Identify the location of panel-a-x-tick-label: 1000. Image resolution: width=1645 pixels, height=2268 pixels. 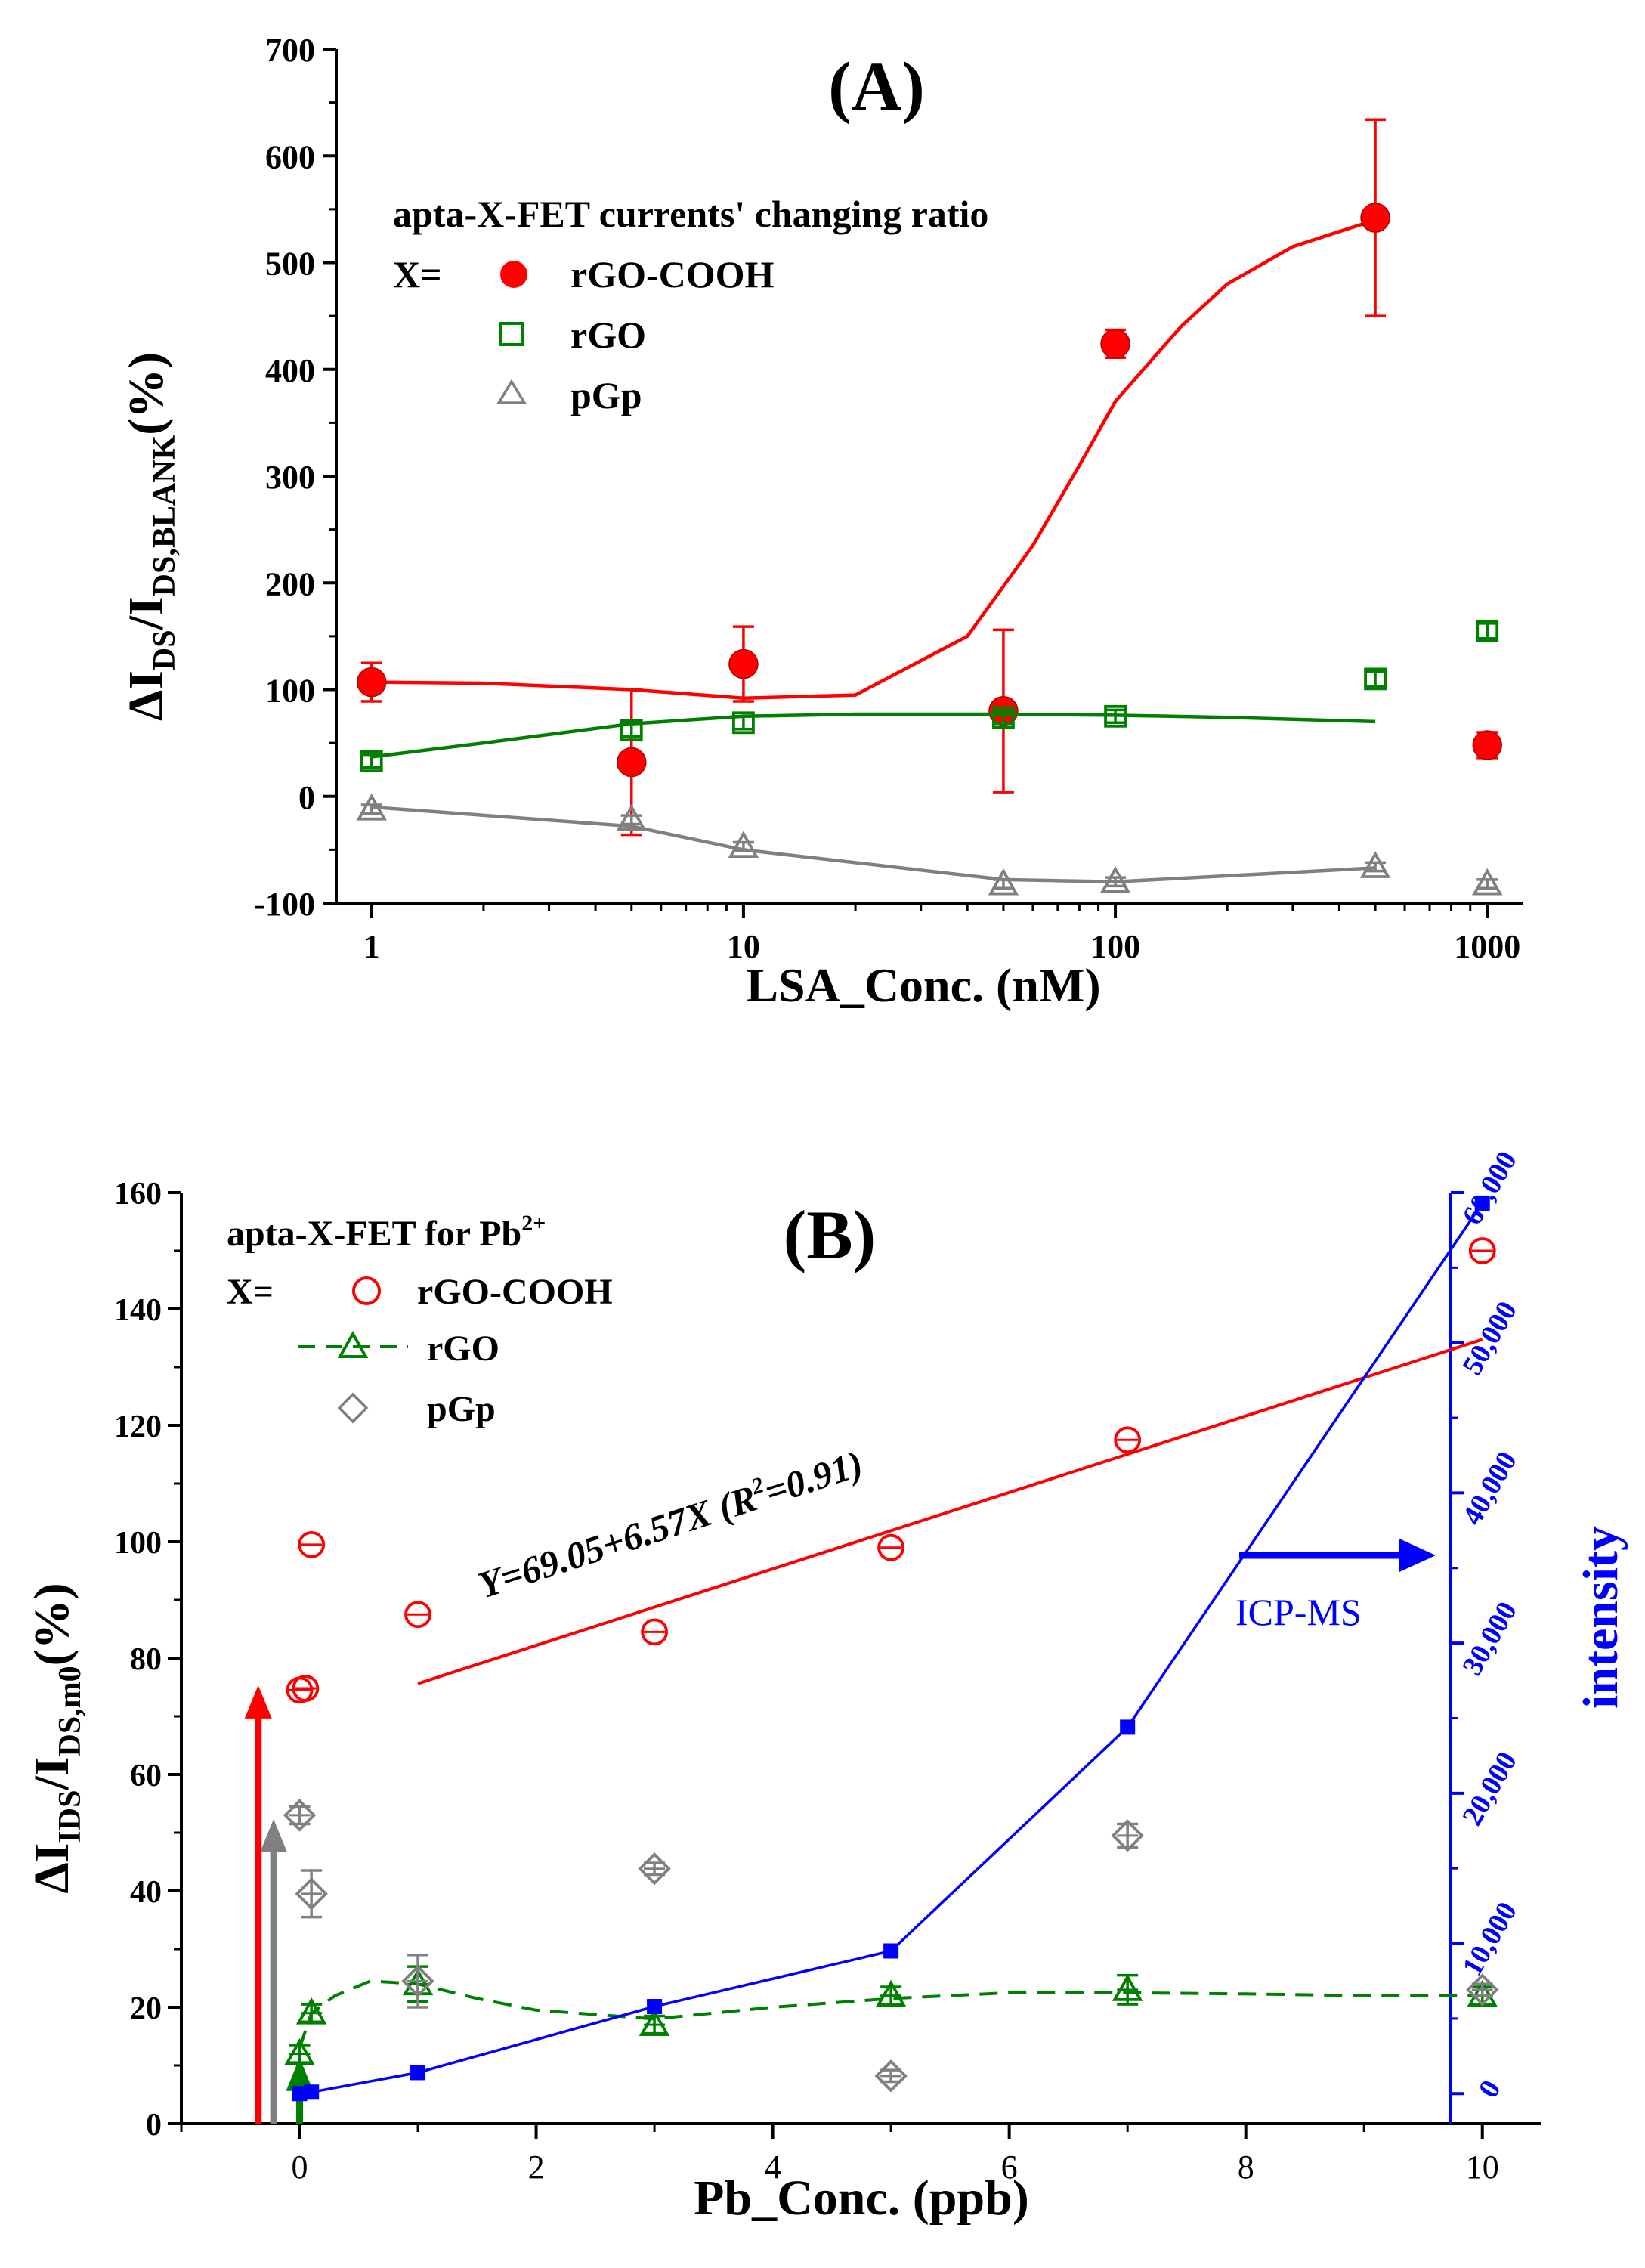
(1487, 946).